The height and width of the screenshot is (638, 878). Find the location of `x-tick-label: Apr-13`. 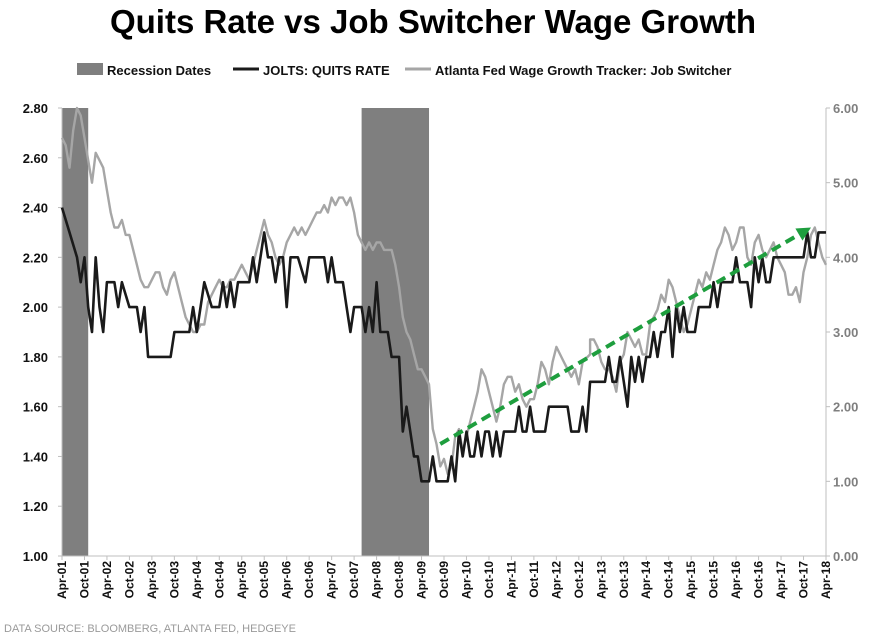

x-tick-label: Apr-13 is located at coordinates (601, 580).